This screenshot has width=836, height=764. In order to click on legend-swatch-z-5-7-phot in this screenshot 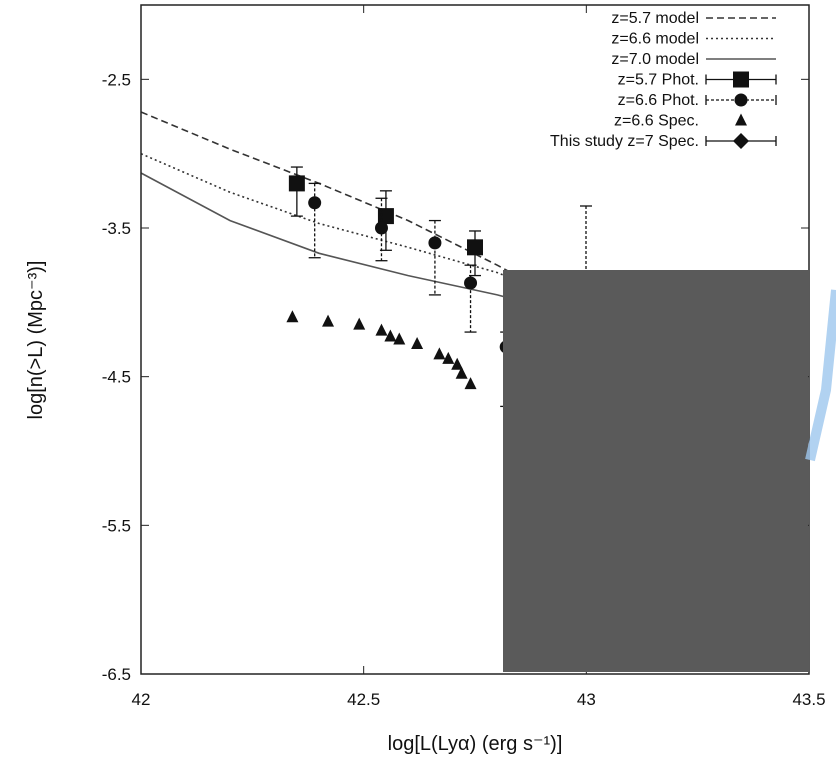, I will do `click(741, 79)`.